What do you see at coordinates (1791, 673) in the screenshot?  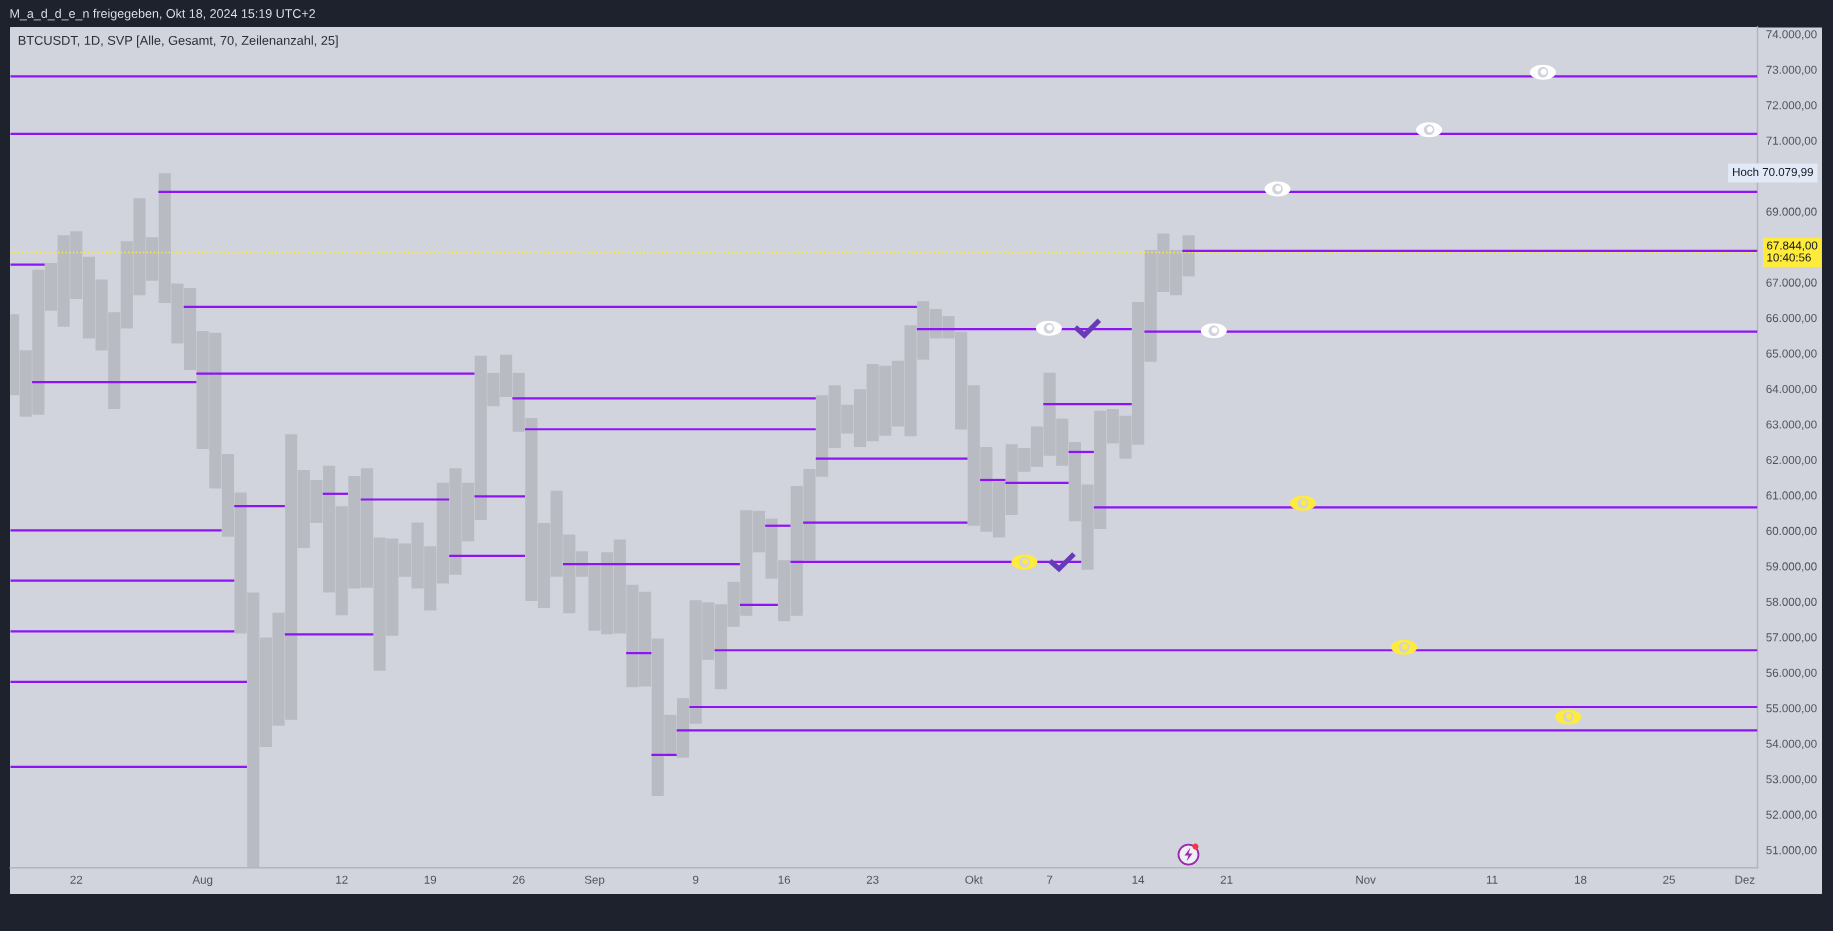 I see `y-tick-label: 56.000,00` at bounding box center [1791, 673].